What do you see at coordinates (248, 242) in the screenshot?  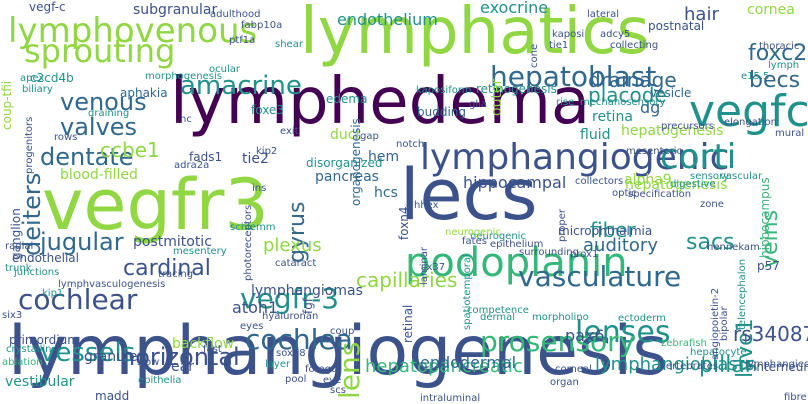 I see `word-photoreceptors: photoreceptors` at bounding box center [248, 242].